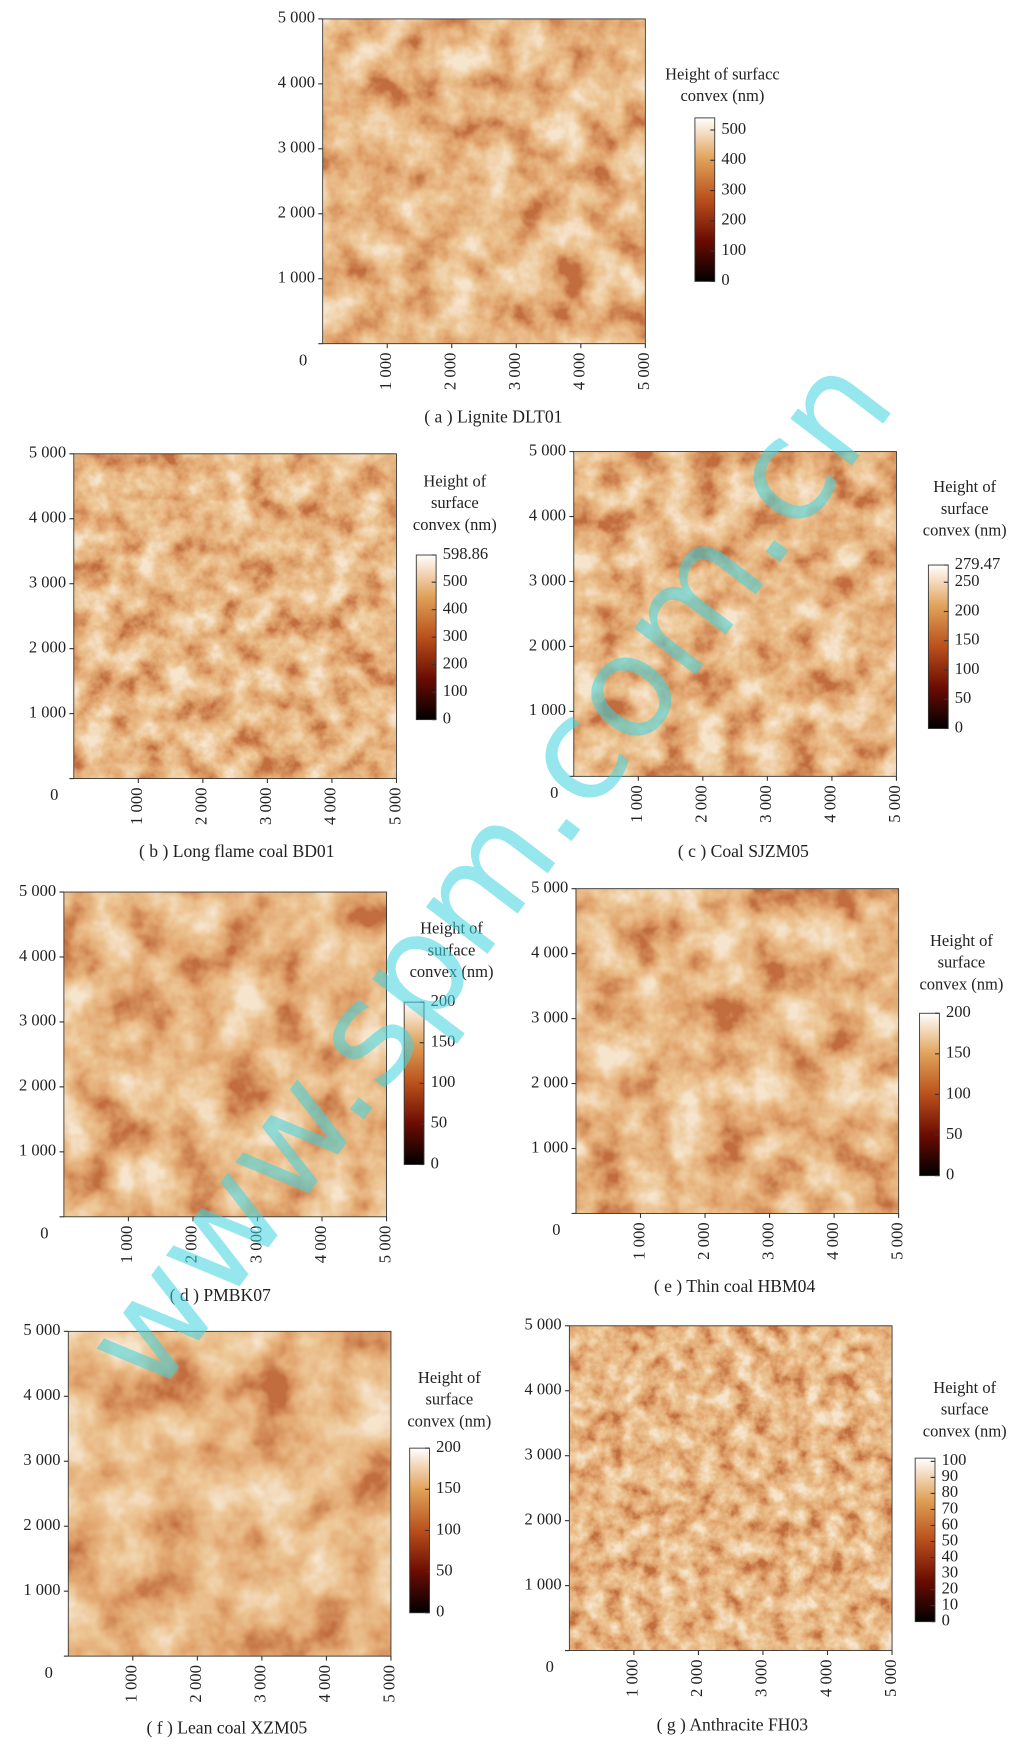  Describe the element at coordinates (950, 1587) in the screenshot. I see `colorbar-tick-label: 20` at that location.